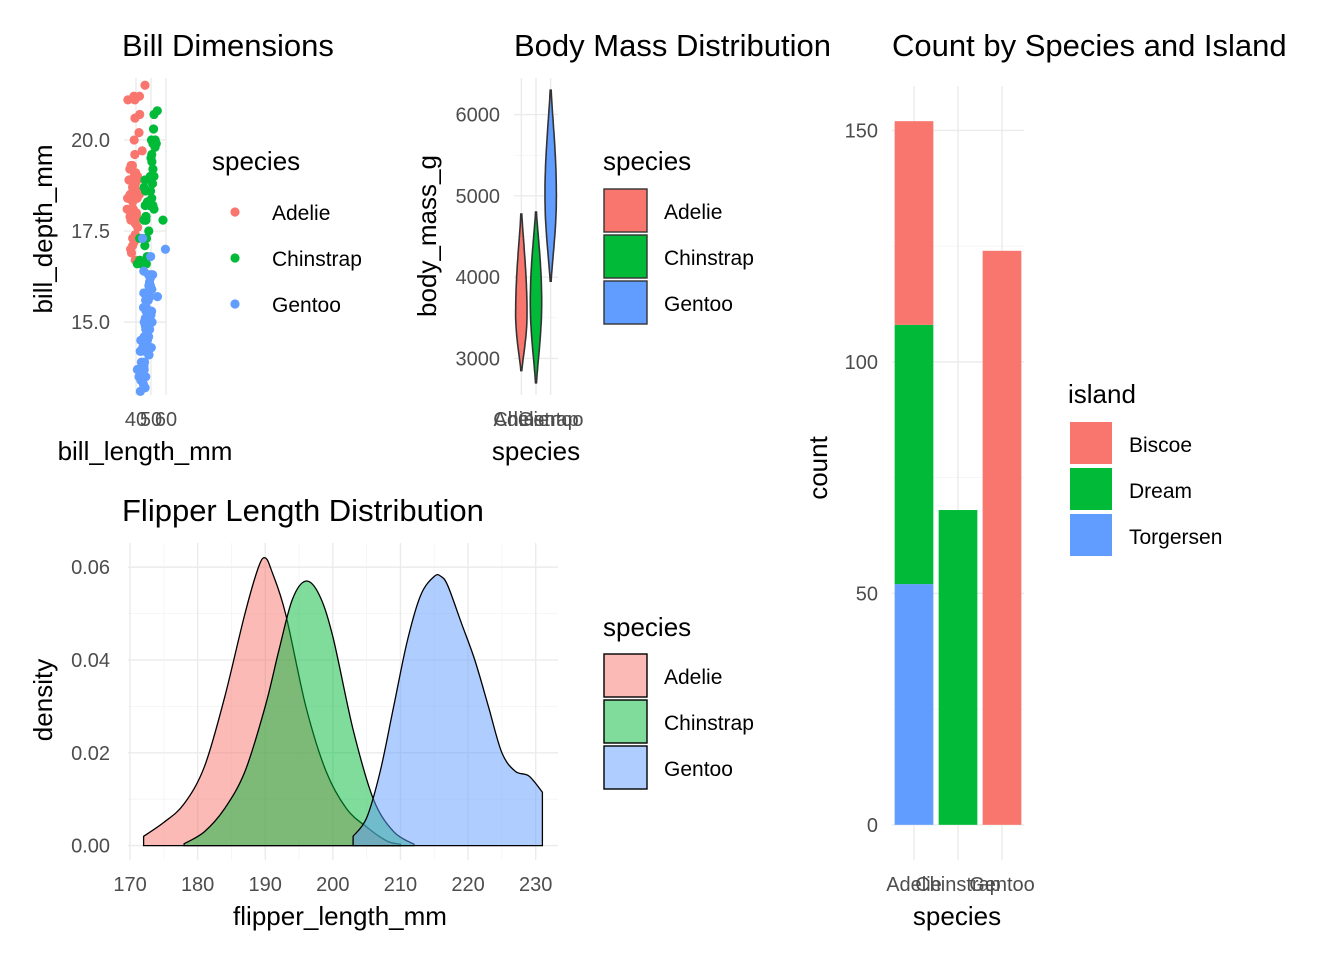 This screenshot has height=960, width=1344. What do you see at coordinates (672, 45) in the screenshot?
I see `chart-title: Body Mass Distribution` at bounding box center [672, 45].